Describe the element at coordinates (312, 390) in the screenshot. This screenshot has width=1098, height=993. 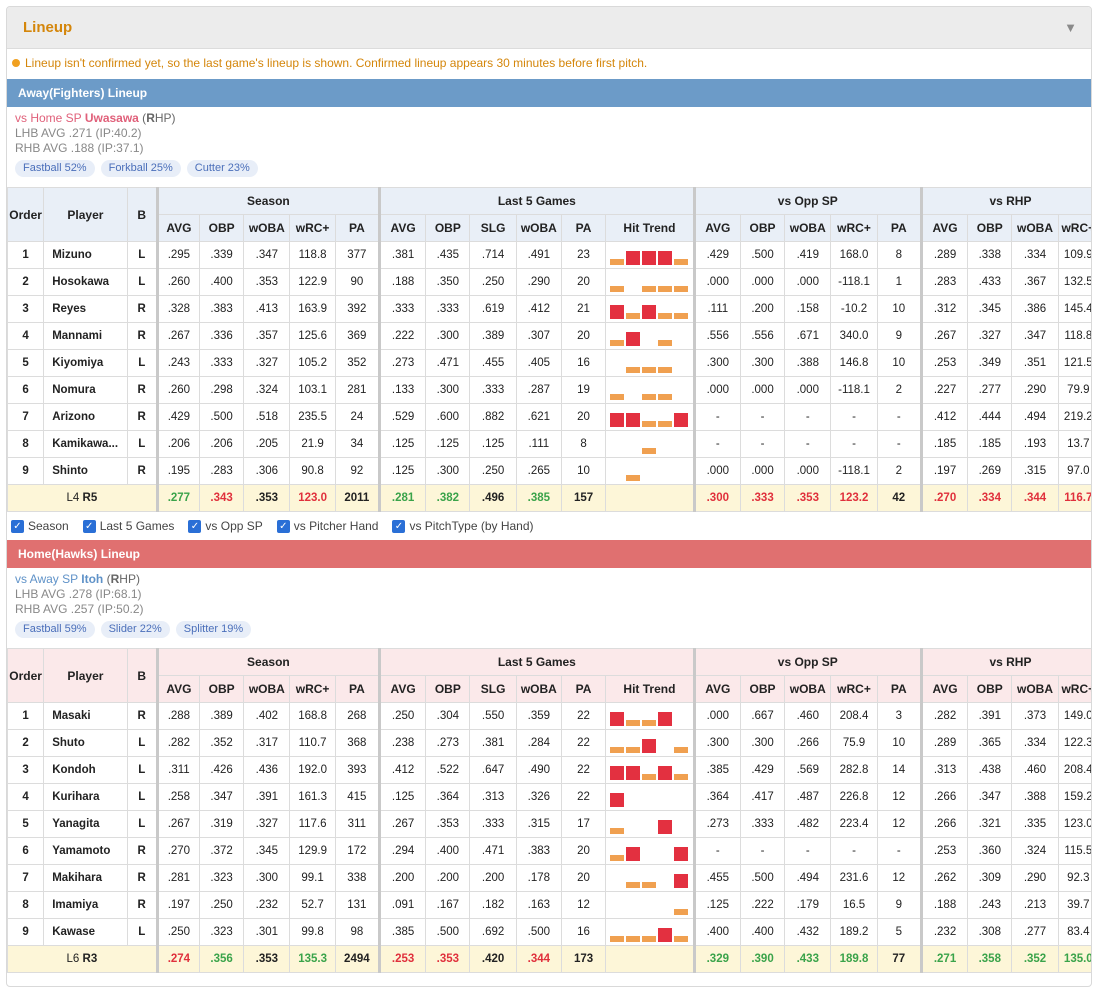
I see `season-stat: 103.1` at that location.